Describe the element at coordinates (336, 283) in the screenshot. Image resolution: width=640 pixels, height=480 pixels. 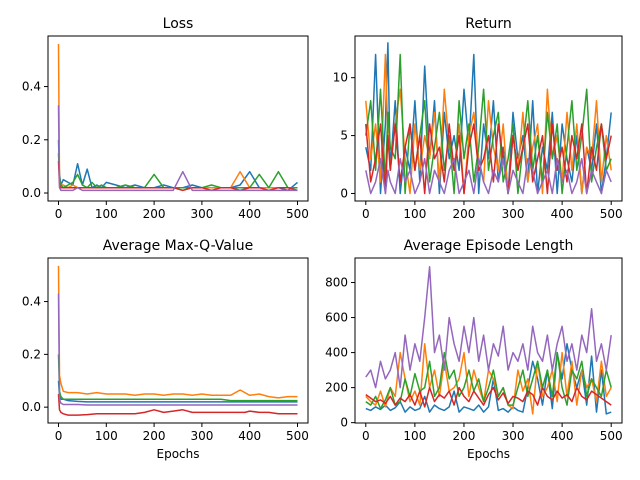
I see `y-tick-label: 800` at that location.